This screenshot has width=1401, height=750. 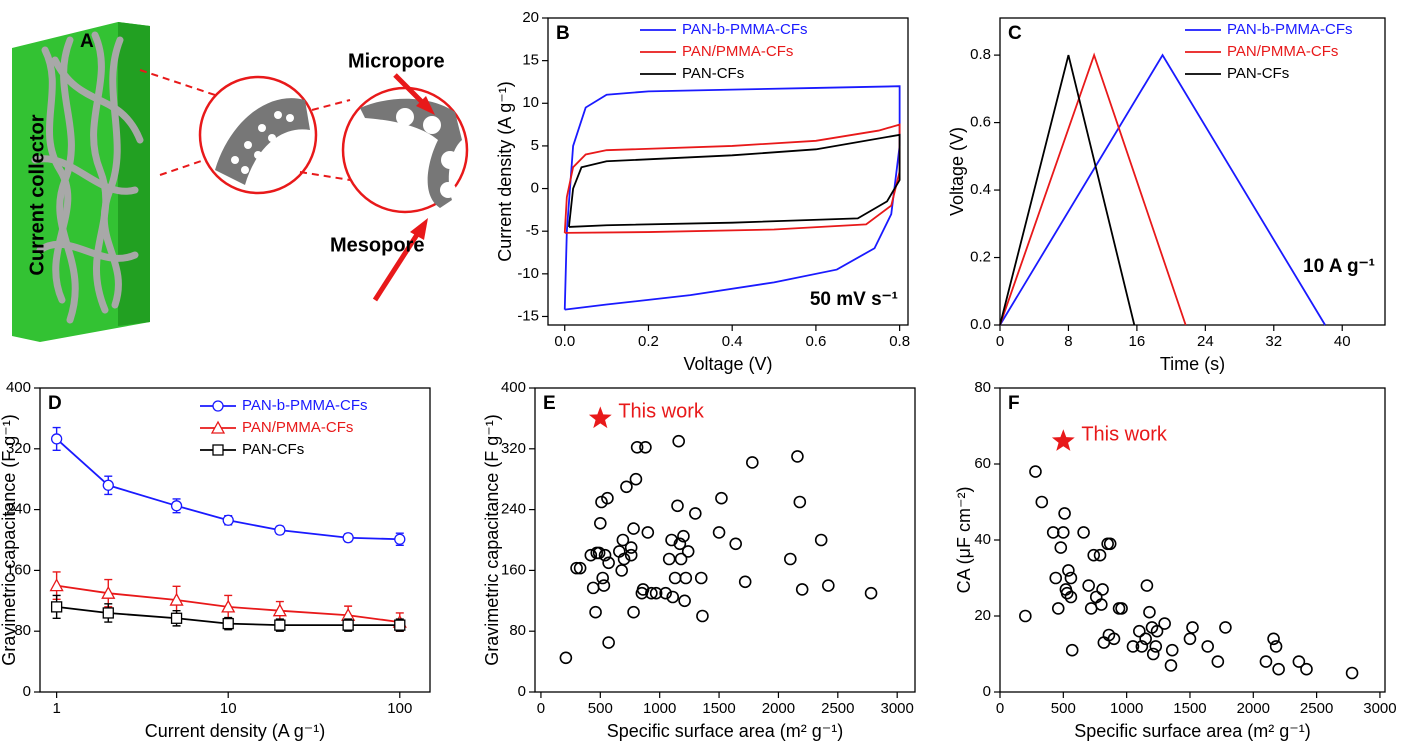 What do you see at coordinates (1014, 403) in the screenshot?
I see `panel-label: F` at bounding box center [1014, 403].